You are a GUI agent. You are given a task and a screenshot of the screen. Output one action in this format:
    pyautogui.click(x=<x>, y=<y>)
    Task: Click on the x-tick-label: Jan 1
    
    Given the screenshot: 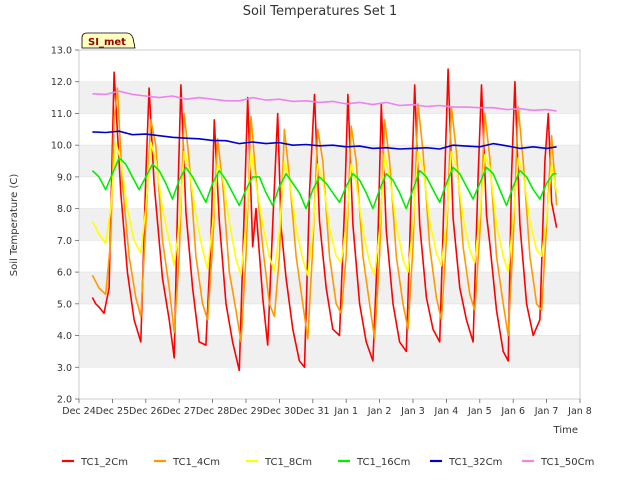 What is the action you would take?
    pyautogui.click(x=345, y=411)
    